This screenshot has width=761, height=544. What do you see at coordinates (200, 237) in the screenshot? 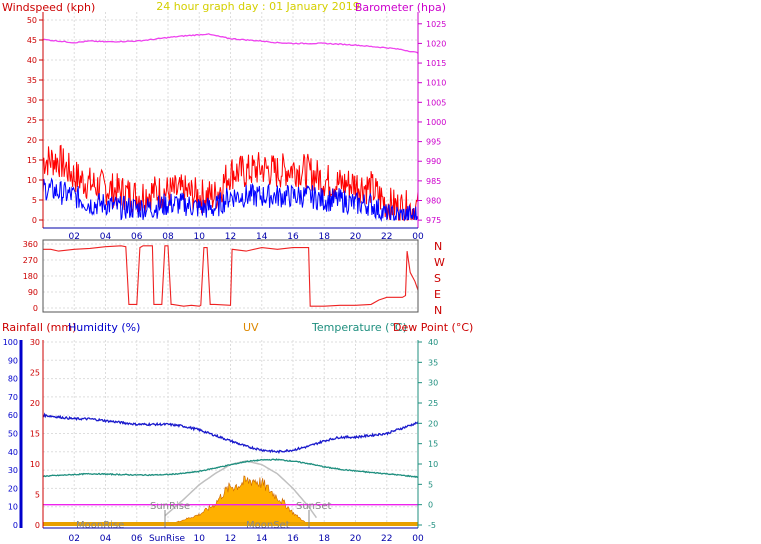
I see `top-x-tick-label: 10` at bounding box center [200, 237].